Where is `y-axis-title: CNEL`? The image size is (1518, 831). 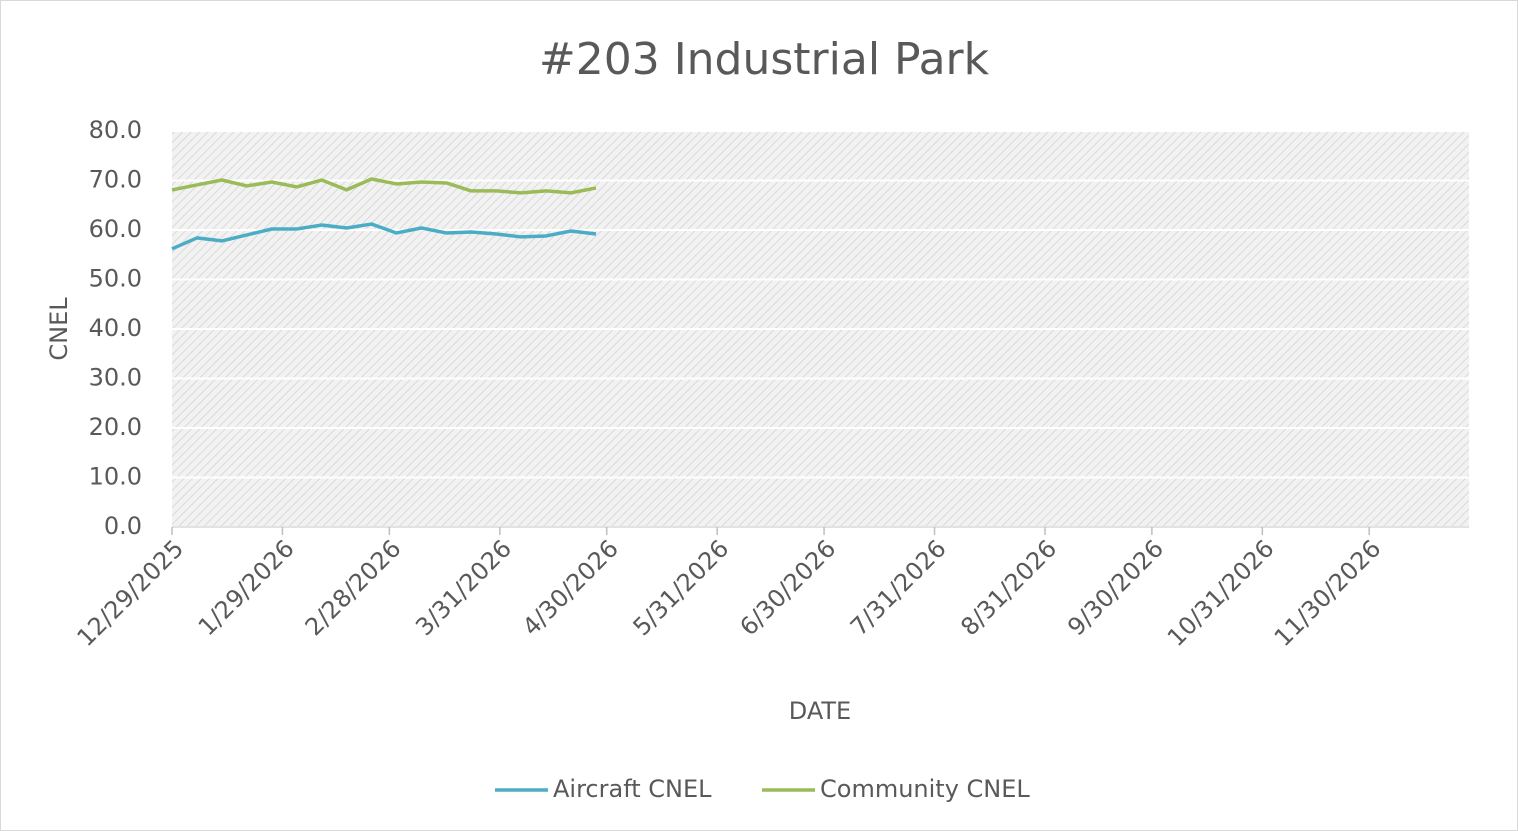 y-axis-title: CNEL is located at coordinates (59, 329).